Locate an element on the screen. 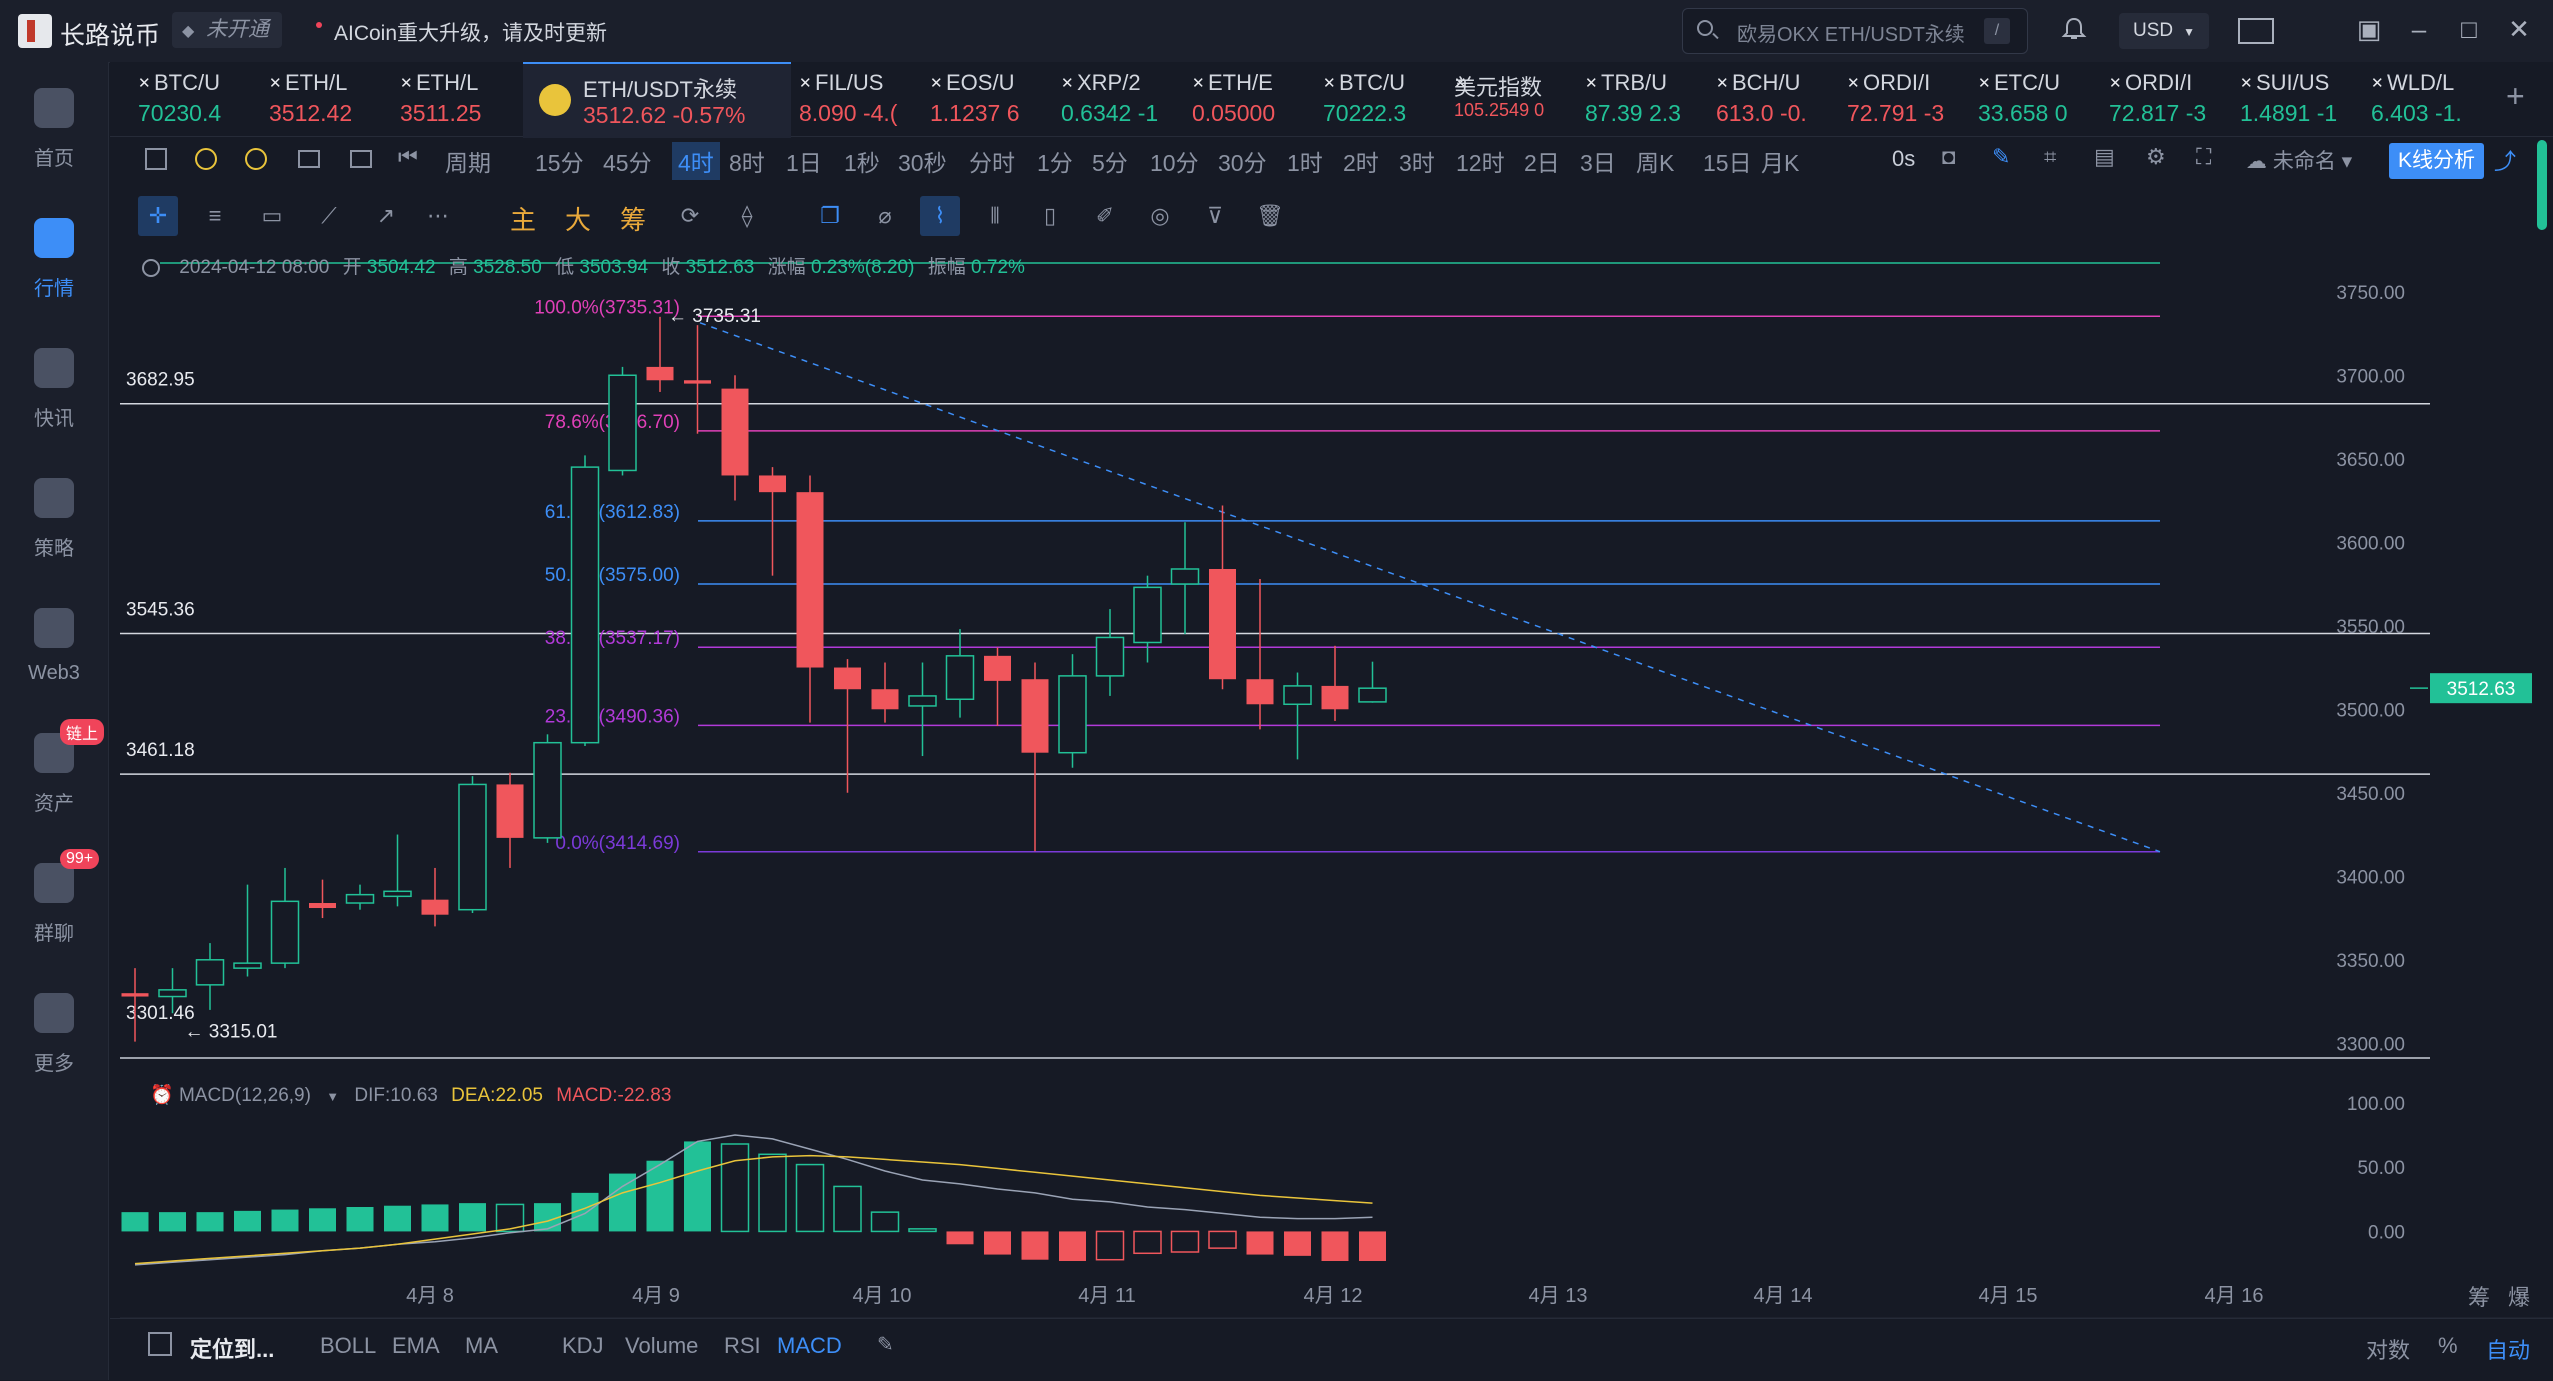 The image size is (2553, 1381). trend-line-icon: ⟋ is located at coordinates (329, 215).